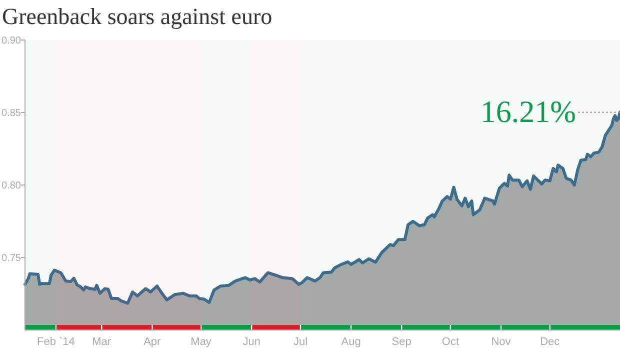 The image size is (620, 348). I want to click on x-tick-label: Sep, so click(402, 342).